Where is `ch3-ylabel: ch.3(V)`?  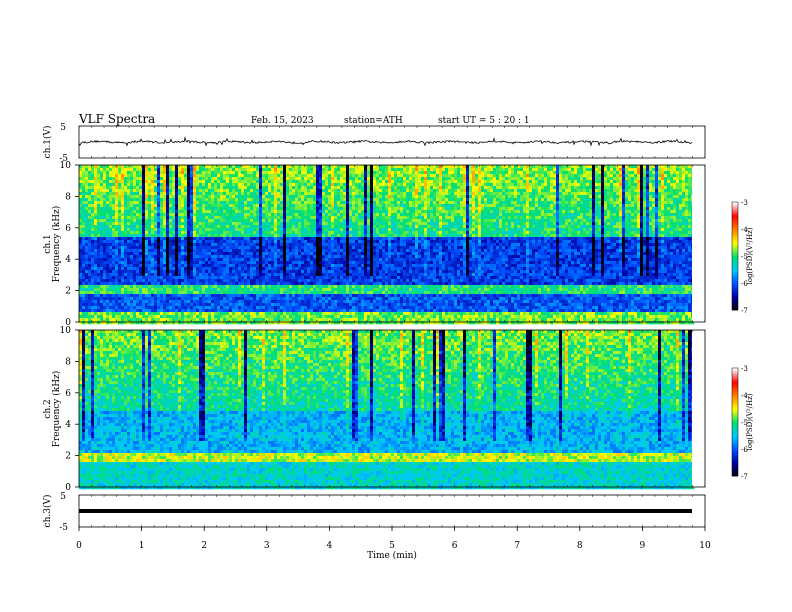 ch3-ylabel: ch.3(V) is located at coordinates (47, 511).